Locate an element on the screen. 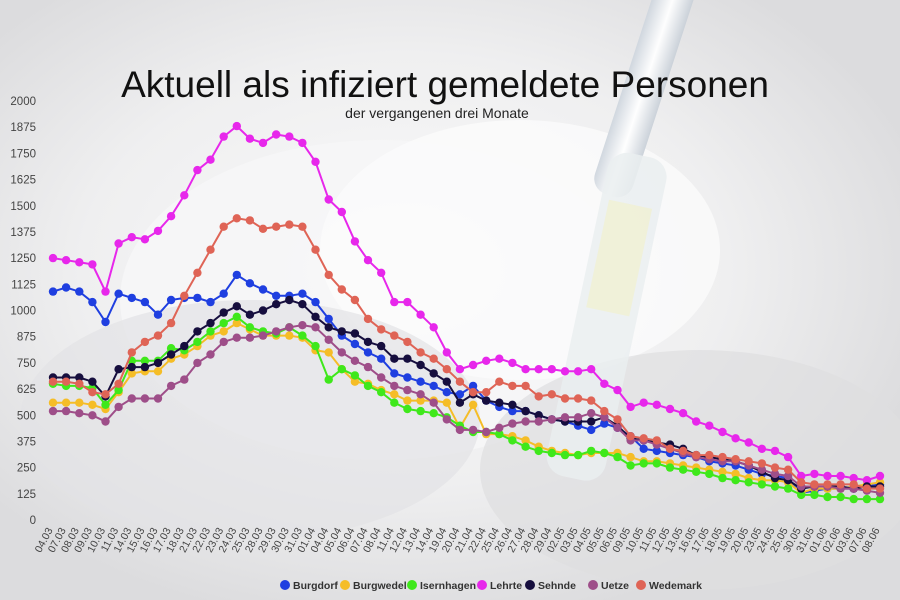 The height and width of the screenshot is (600, 900). legend-label: Burgdorf is located at coordinates (315, 586).